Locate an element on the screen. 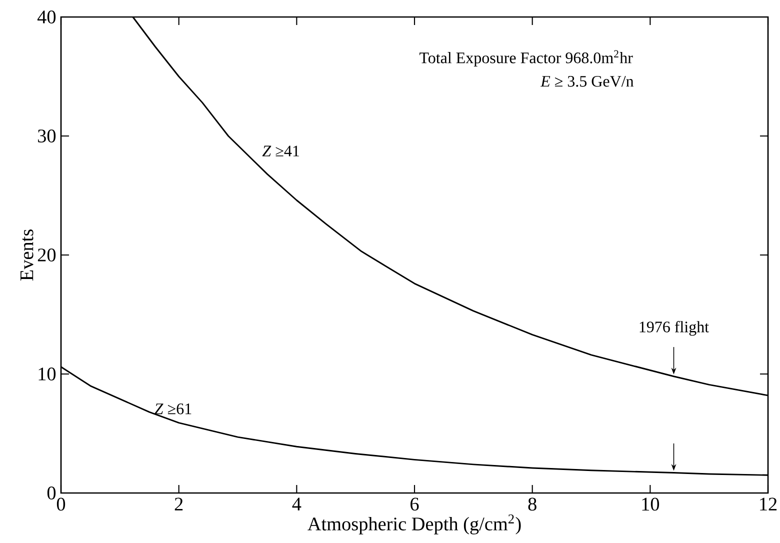 The image size is (780, 543). annotation: Total Exposure Factor 968.0m$^{2}$hr is located at coordinates (526, 58).